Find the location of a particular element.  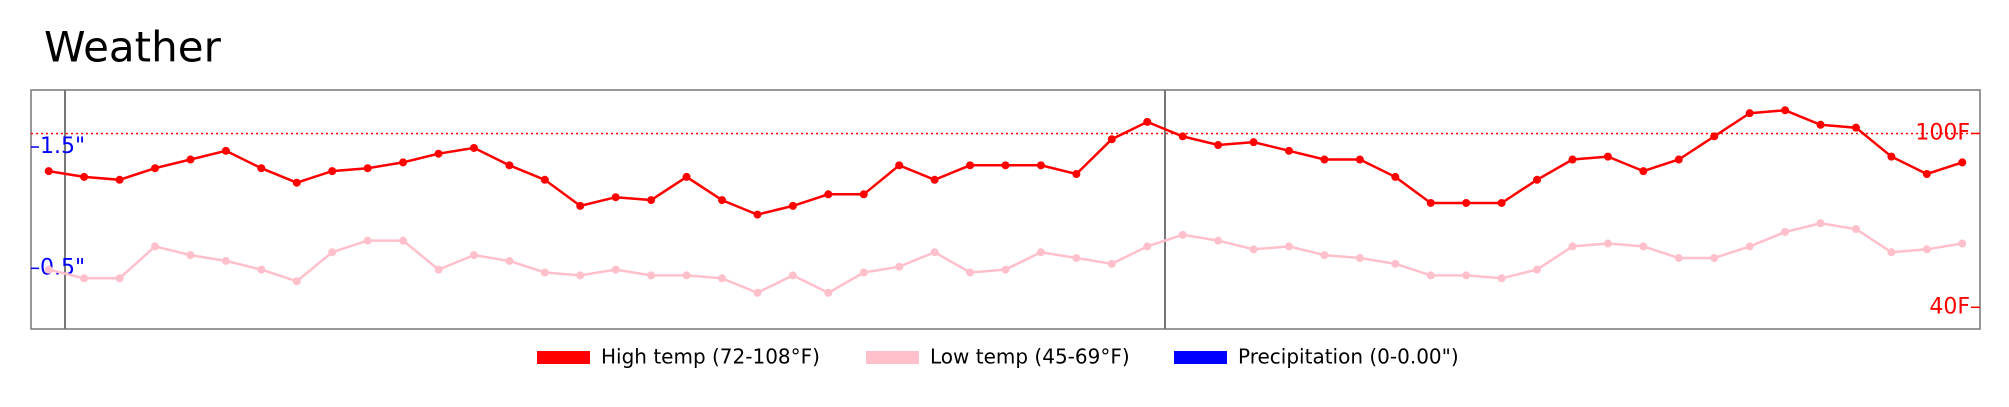

legend-label: High temp (72-108°F) is located at coordinates (710, 357).